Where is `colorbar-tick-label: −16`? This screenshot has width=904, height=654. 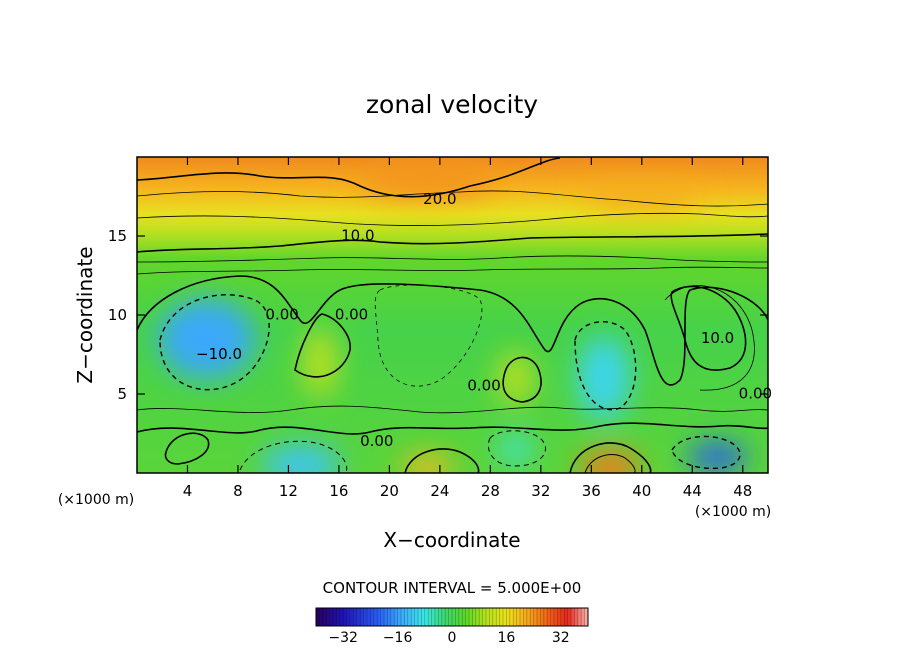
colorbar-tick-label: −16 is located at coordinates (398, 638).